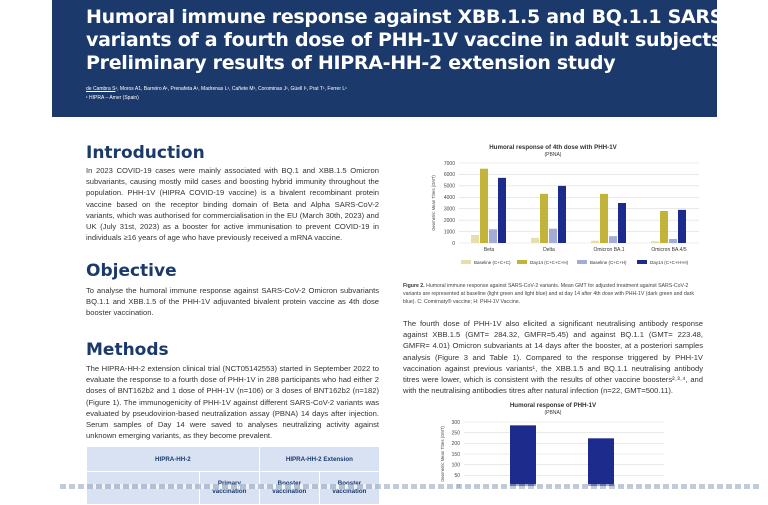 The width and height of the screenshot is (768, 505). What do you see at coordinates (449, 175) in the screenshot?
I see `y-tick-label: 6000` at bounding box center [449, 175].